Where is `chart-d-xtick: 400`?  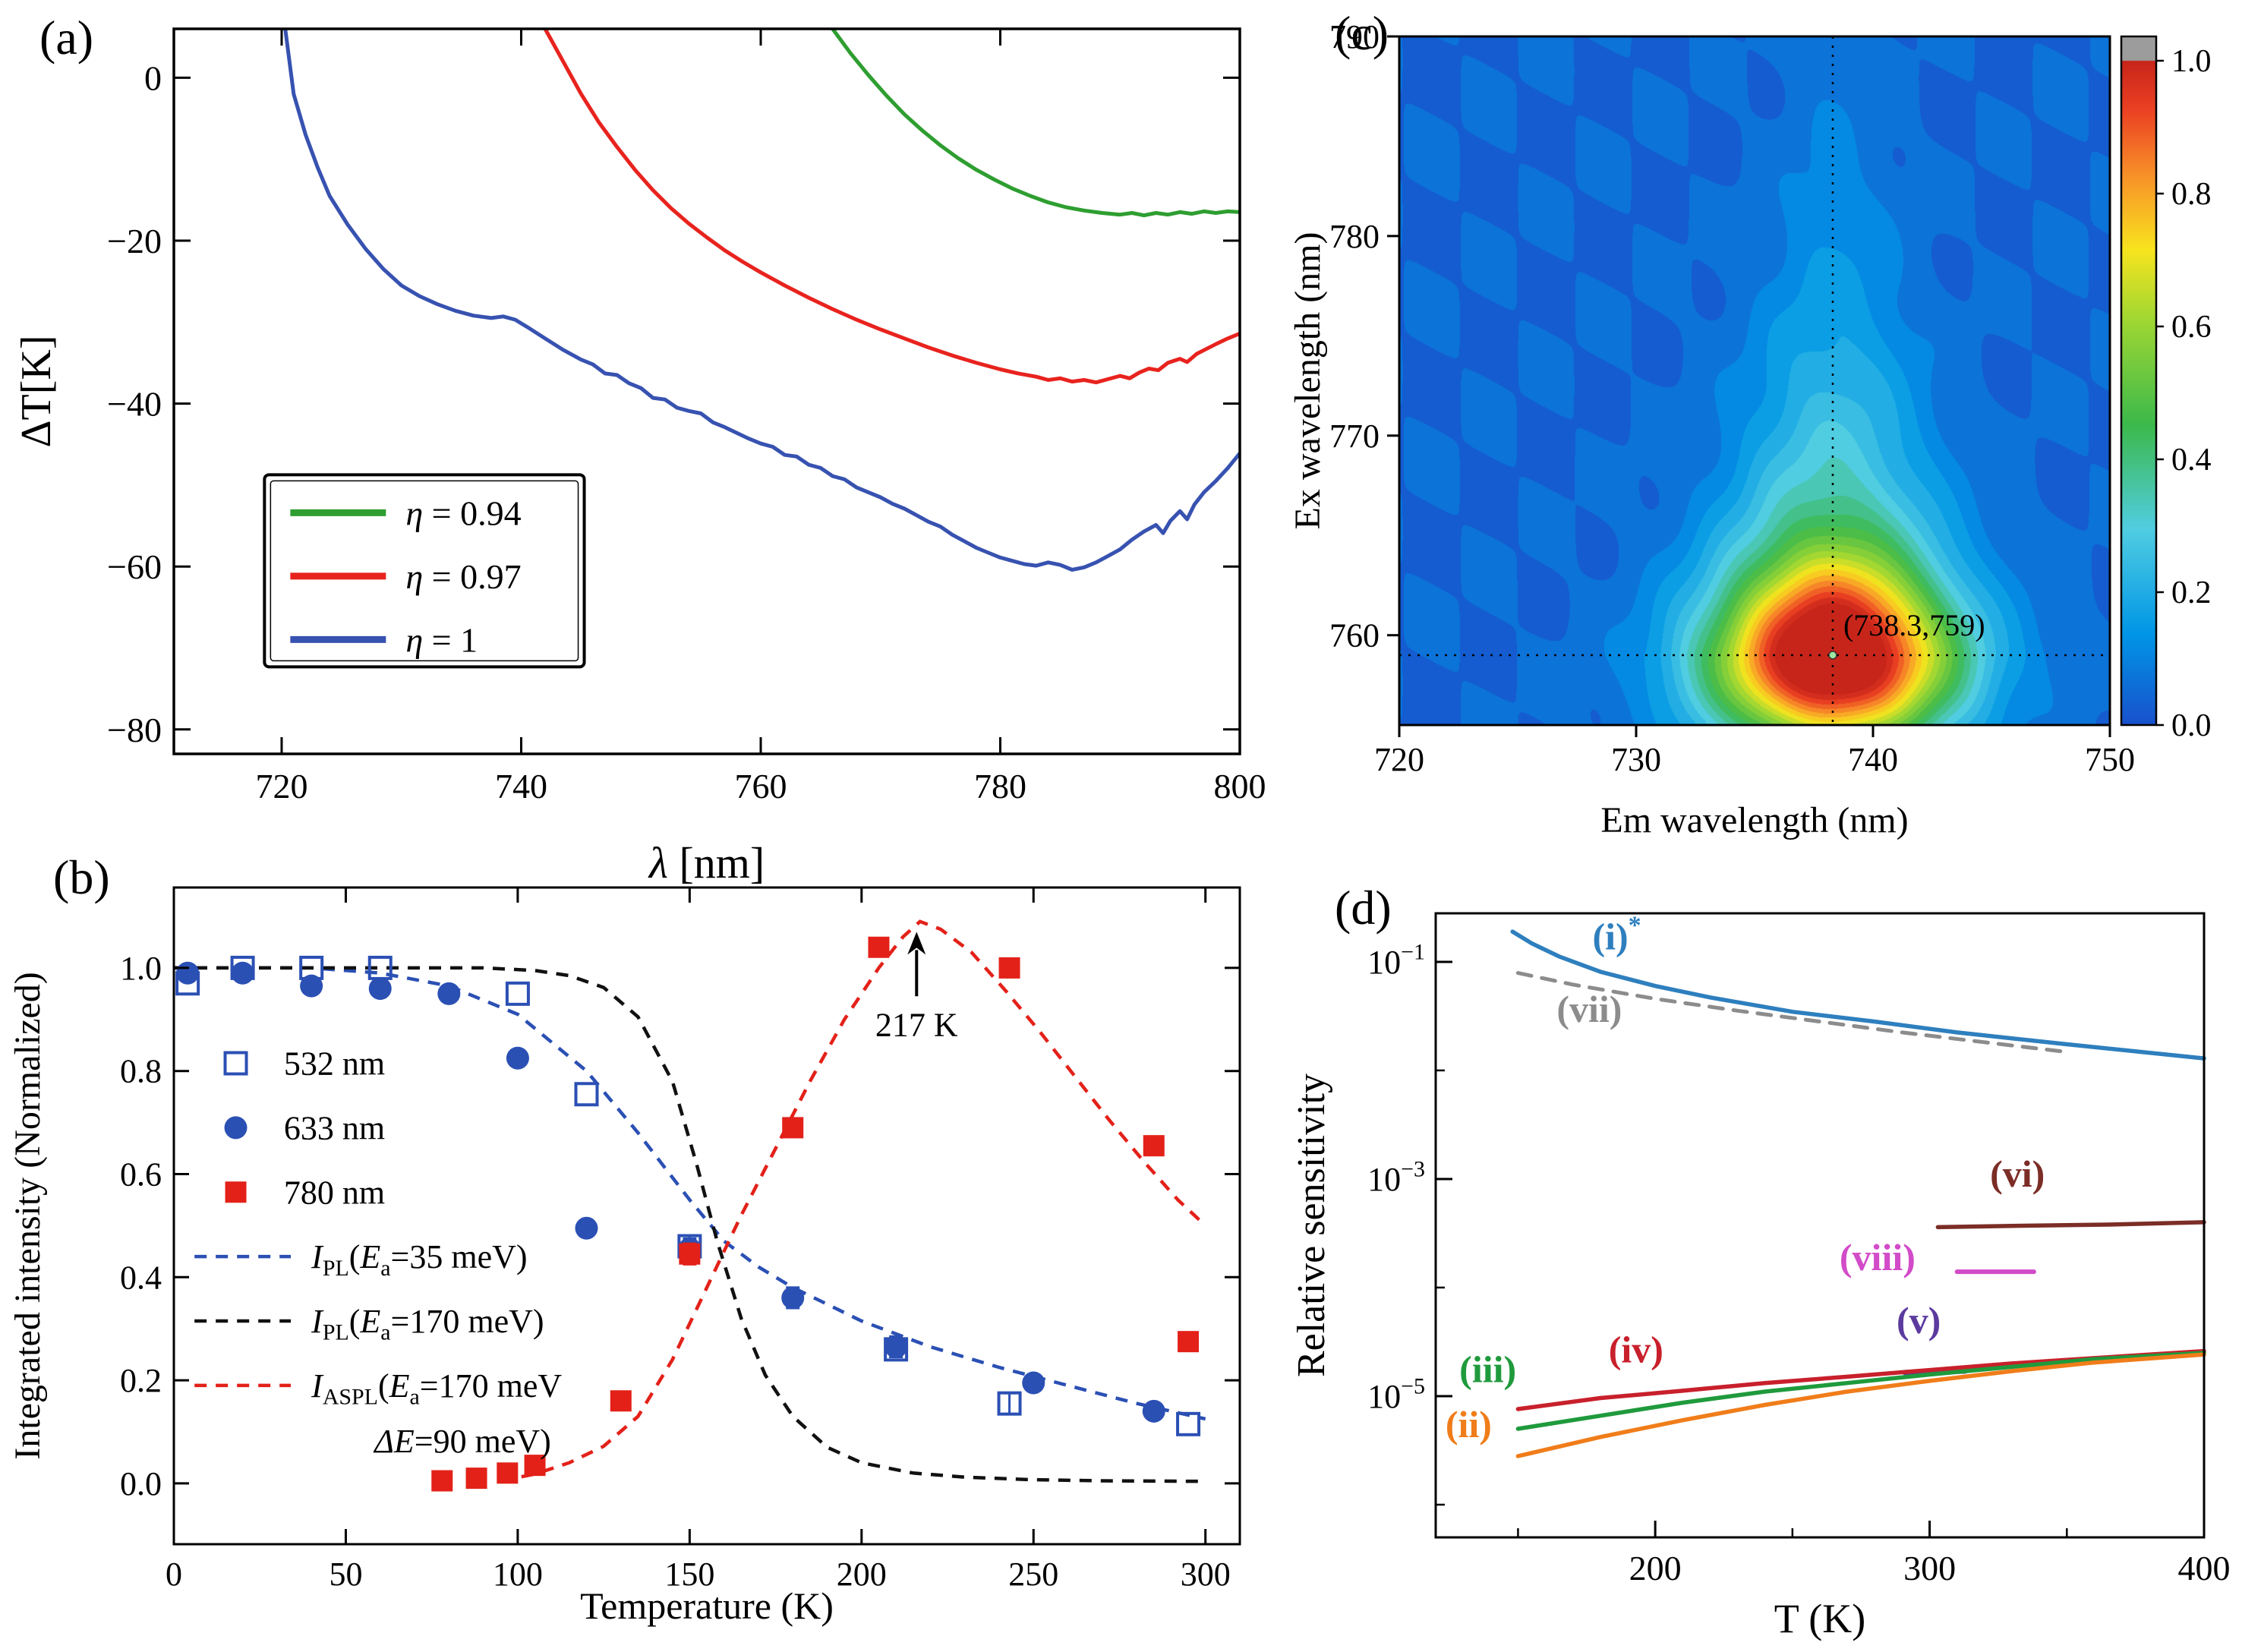
chart-d-xtick: 400 is located at coordinates (2204, 1568).